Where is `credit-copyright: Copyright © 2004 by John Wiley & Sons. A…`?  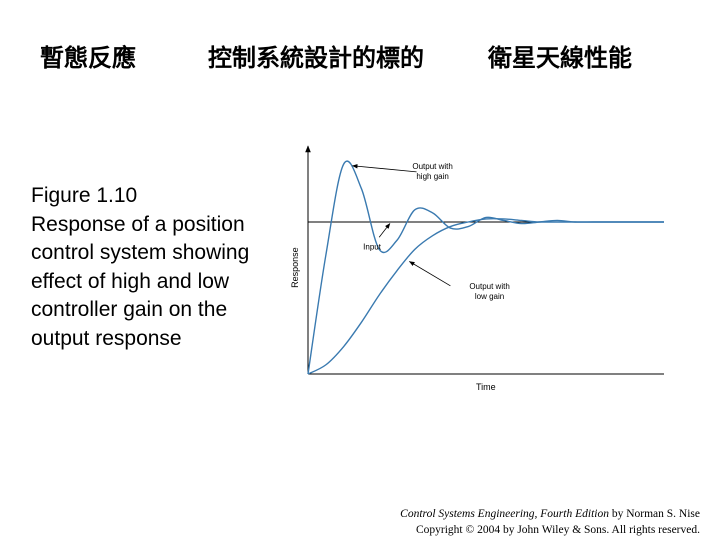
credit-copyright: Copyright © 2004 by John Wiley & Sons. A… is located at coordinates (557, 530).